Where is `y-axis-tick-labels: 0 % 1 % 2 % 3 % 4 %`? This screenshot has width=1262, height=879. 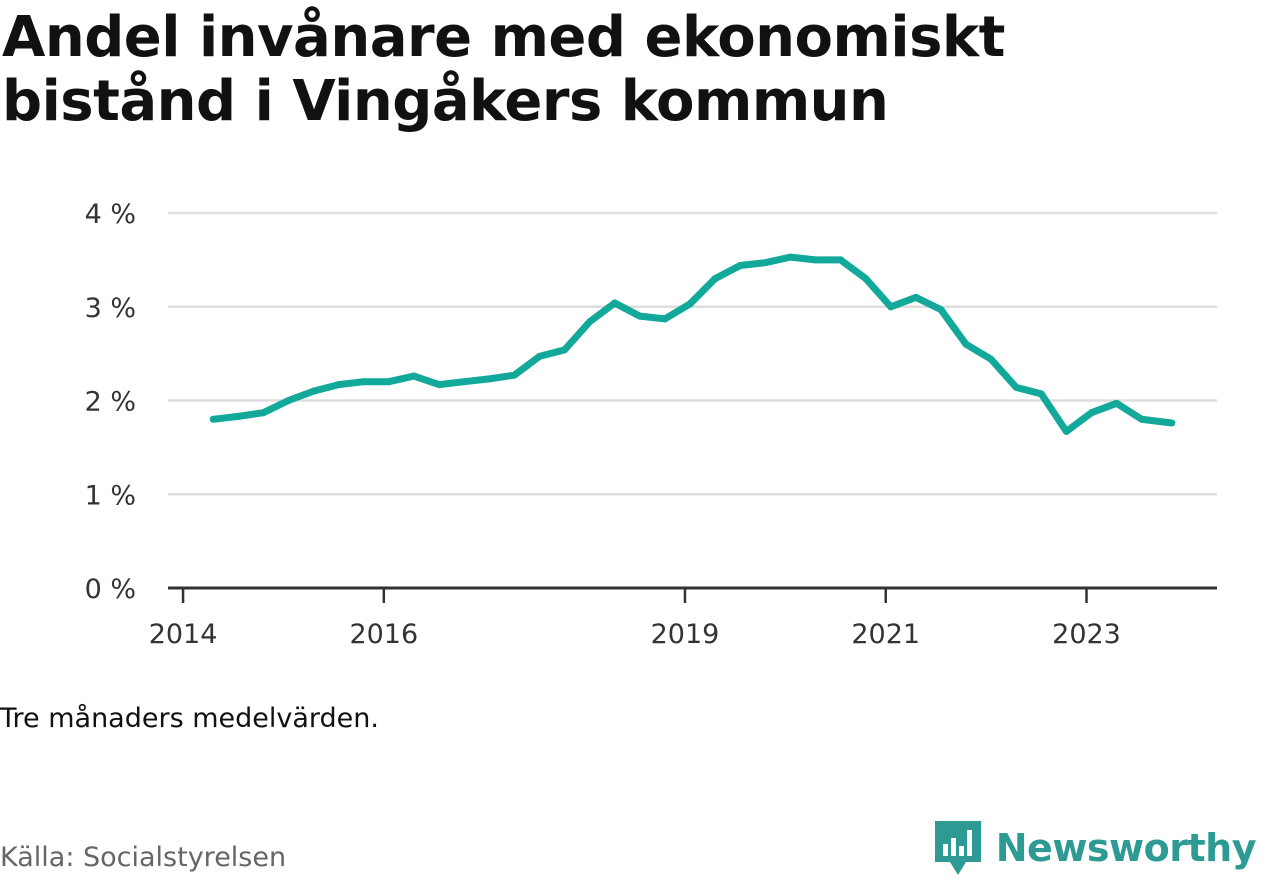
y-axis-tick-labels: 0 % 1 % 2 % 3 % 4 % is located at coordinates (110, 402).